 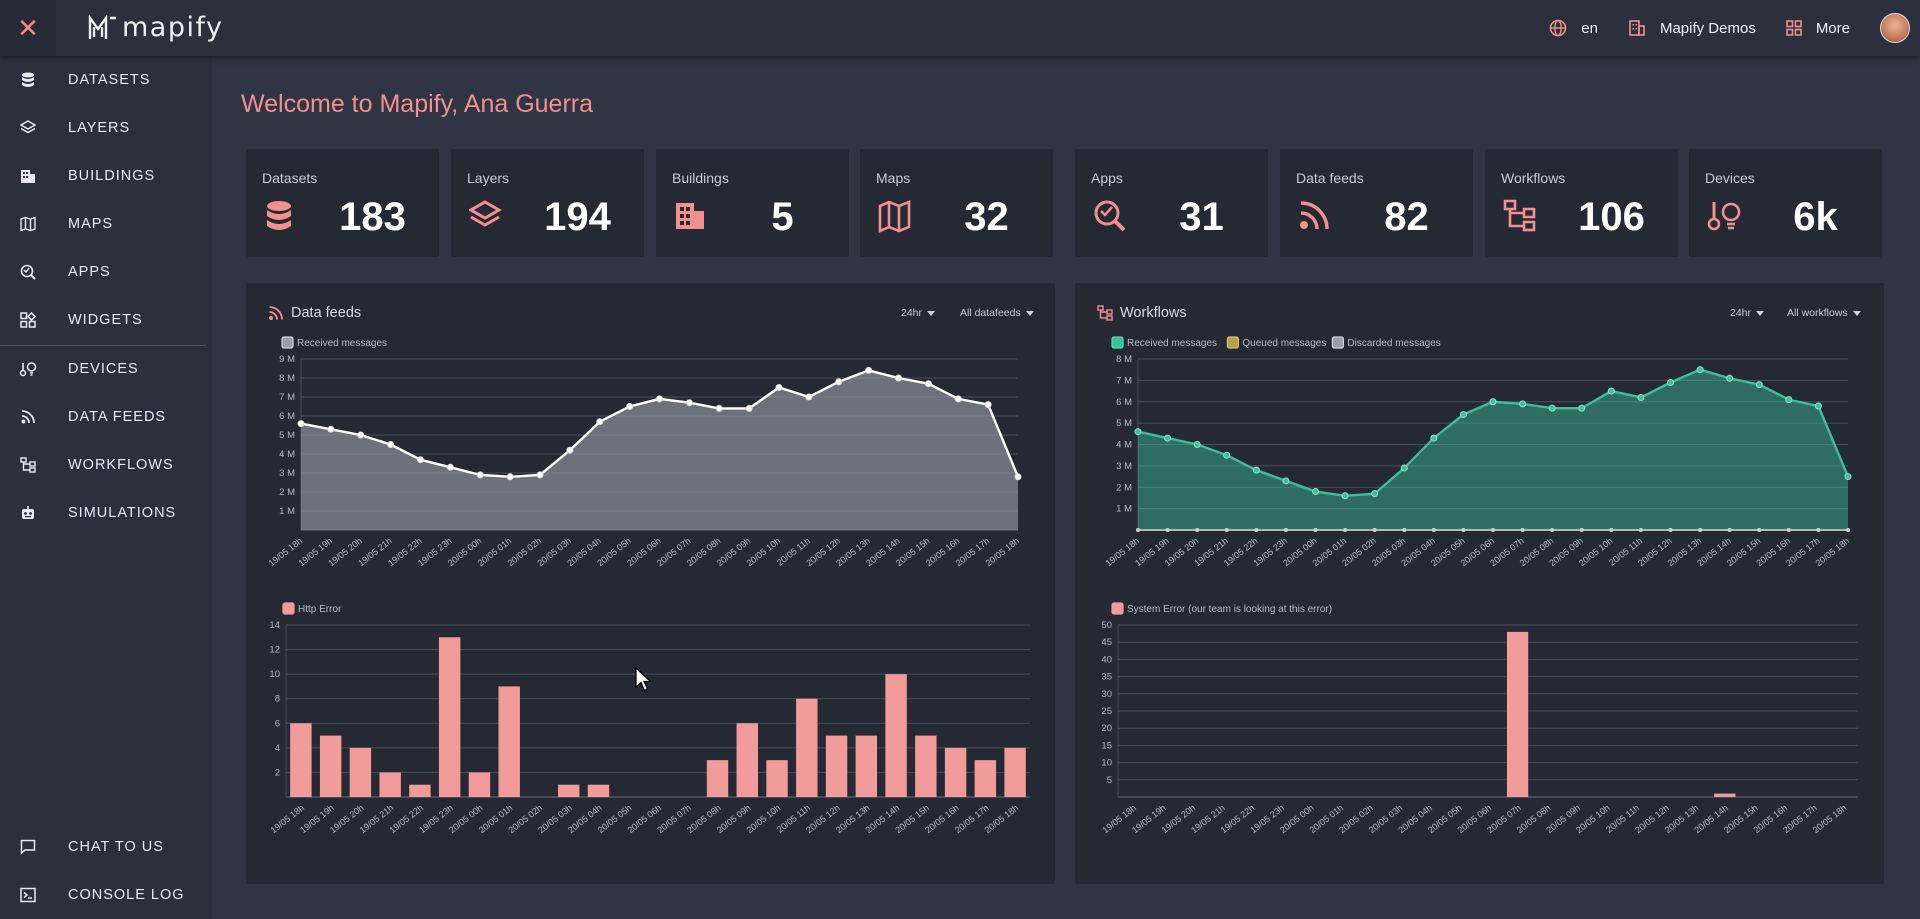 What do you see at coordinates (121, 465) in the screenshot?
I see `sidebar-item-label: WORKFLOWS` at bounding box center [121, 465].